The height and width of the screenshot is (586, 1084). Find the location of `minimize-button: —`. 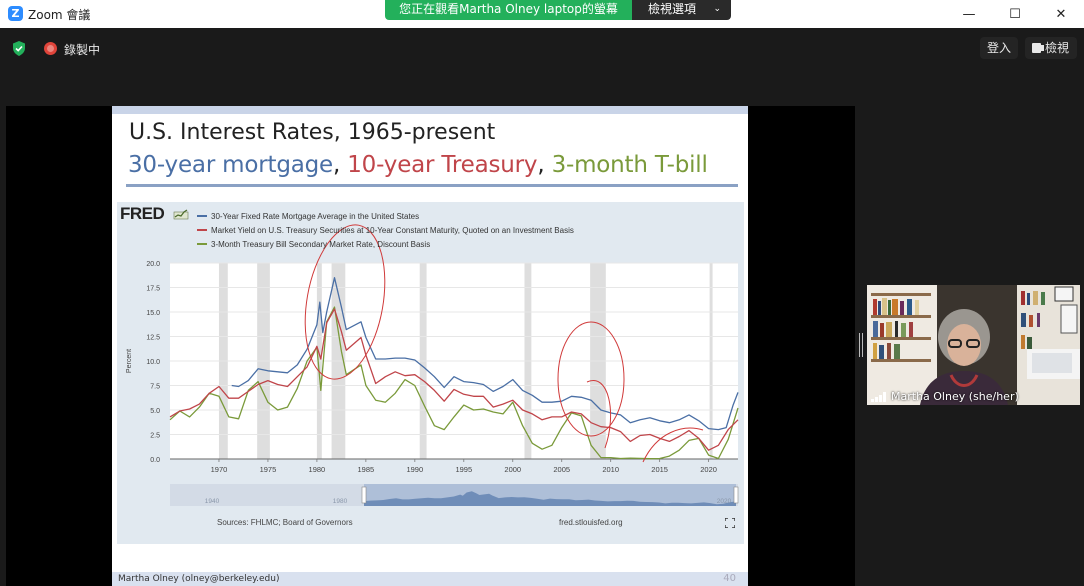

minimize-button: — is located at coordinates (969, 14).